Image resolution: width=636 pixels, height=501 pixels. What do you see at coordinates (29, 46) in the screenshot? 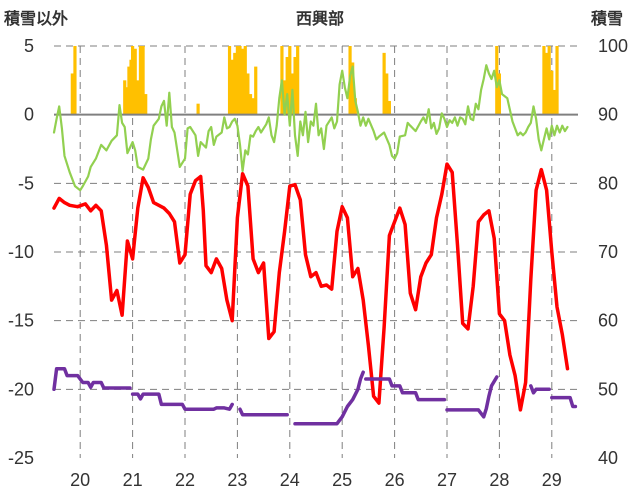
I see `y-left-tick-label: 5` at bounding box center [29, 46].